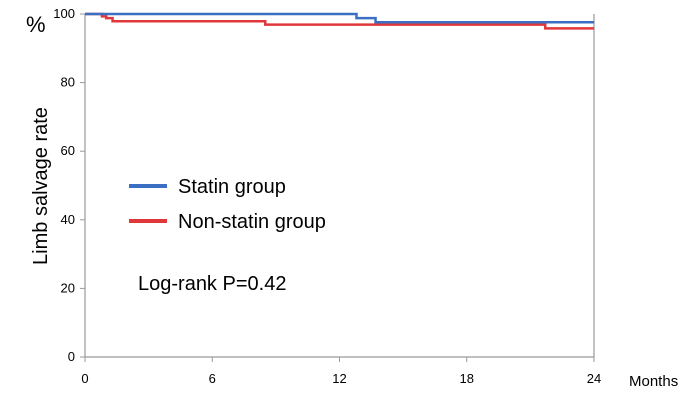 This screenshot has height=393, width=697. I want to click on non-statin-series-line, so click(339, 21).